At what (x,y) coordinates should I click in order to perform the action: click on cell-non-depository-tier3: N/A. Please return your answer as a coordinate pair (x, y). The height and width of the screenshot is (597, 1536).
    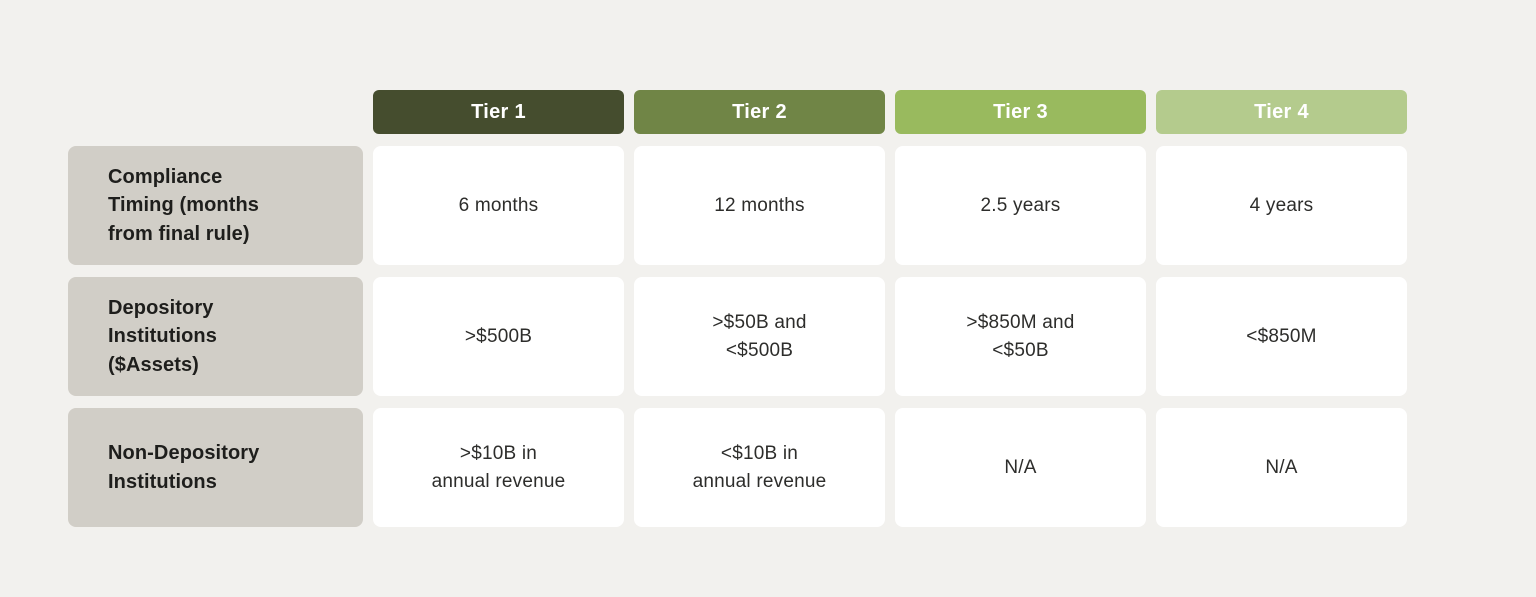
    Looking at the image, I should click on (1020, 467).